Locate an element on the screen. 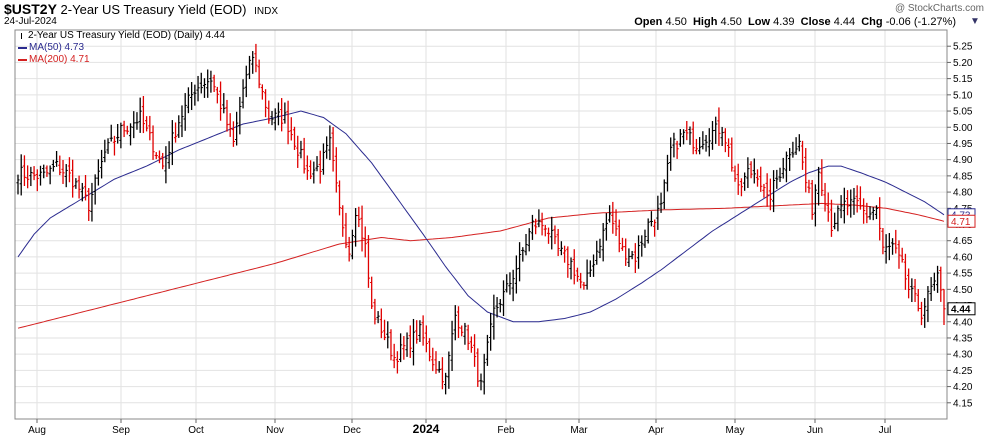  y-tick-label: 5.10 is located at coordinates (963, 95).